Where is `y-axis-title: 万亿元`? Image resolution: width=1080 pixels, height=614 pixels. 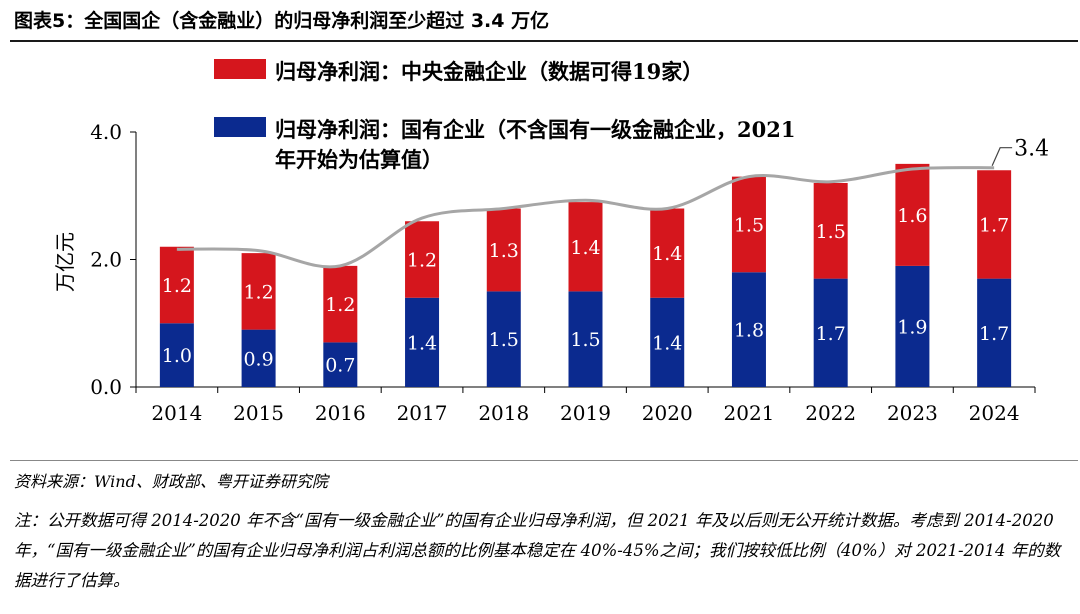
y-axis-title: 万亿元 is located at coordinates (65, 262).